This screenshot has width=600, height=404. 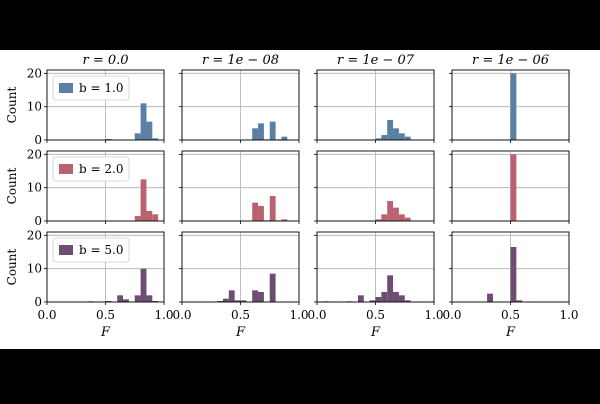 I want to click on panel-r1-c1, so click(x=239, y=187).